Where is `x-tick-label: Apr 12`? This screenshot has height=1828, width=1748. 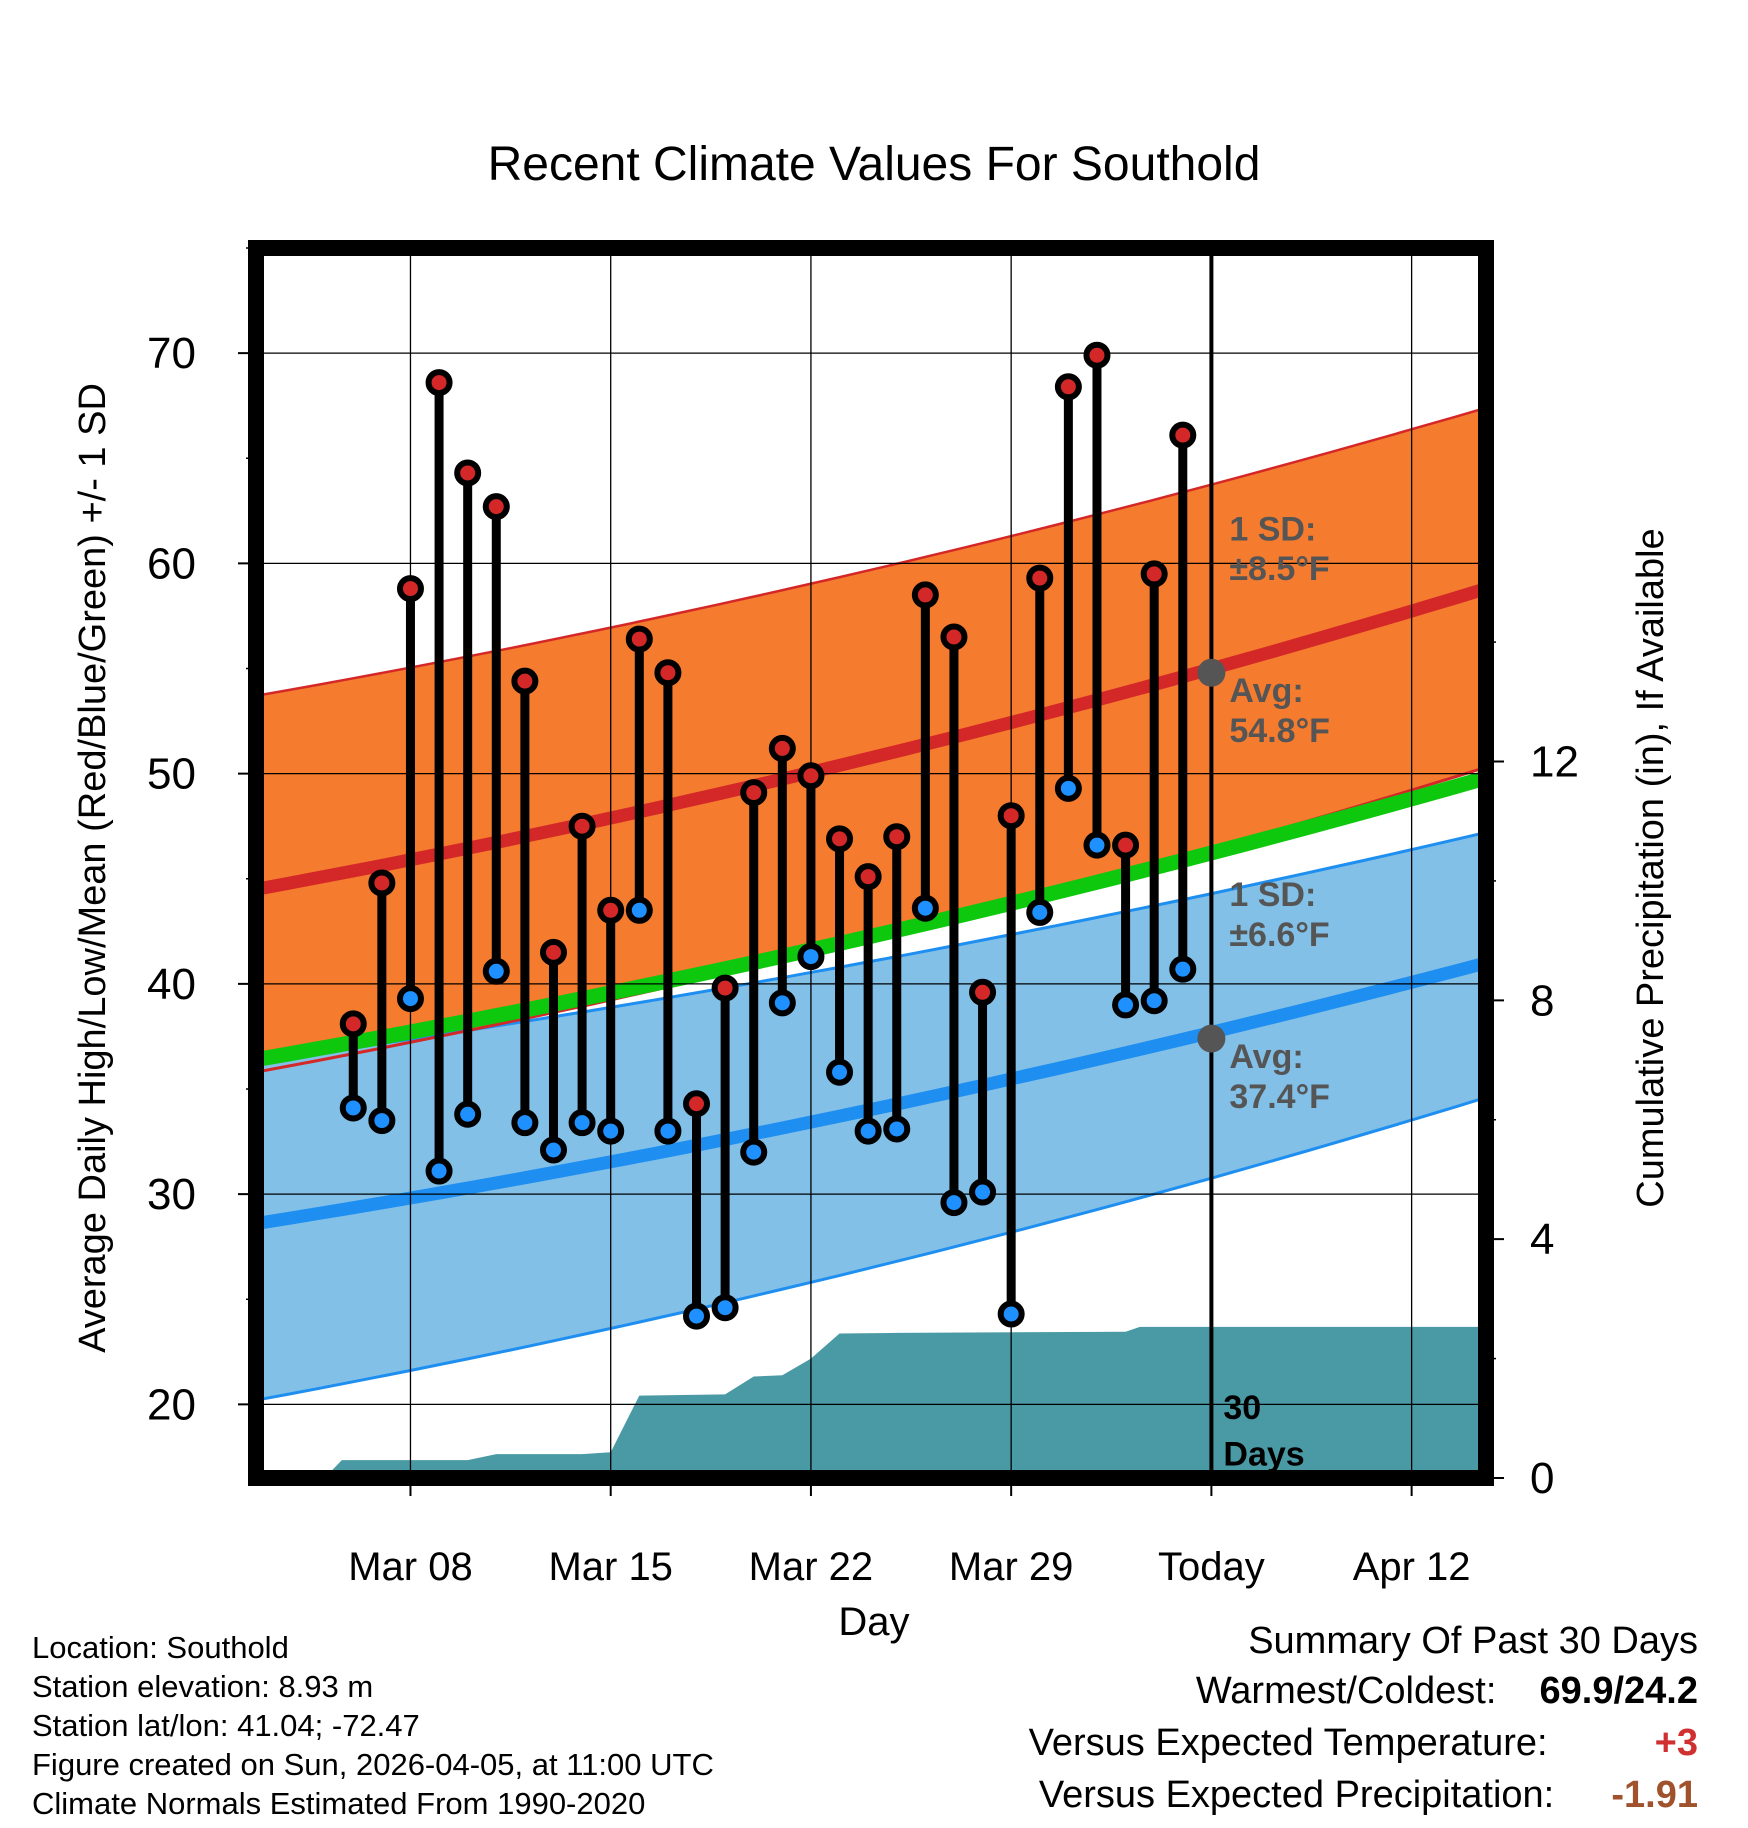
x-tick-label: Apr 12 is located at coordinates (1412, 1567).